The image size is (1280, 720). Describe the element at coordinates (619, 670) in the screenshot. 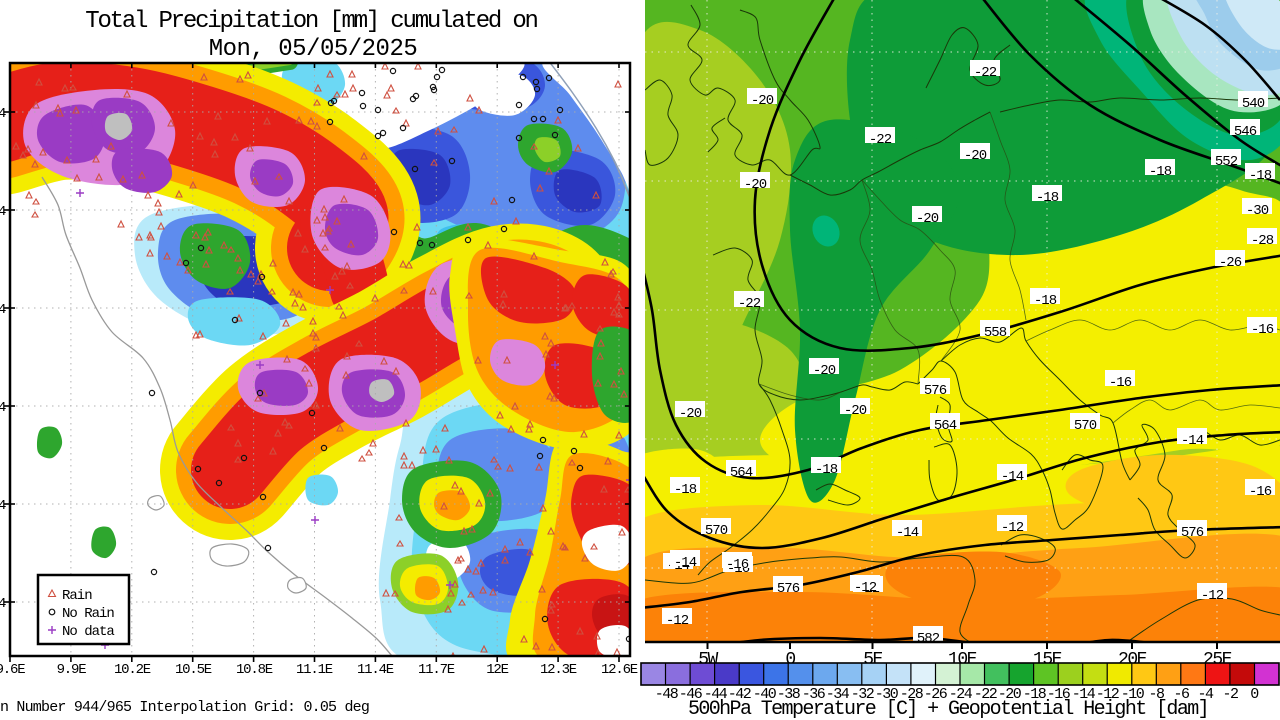

I see `svg-text: 12.6E` at that location.